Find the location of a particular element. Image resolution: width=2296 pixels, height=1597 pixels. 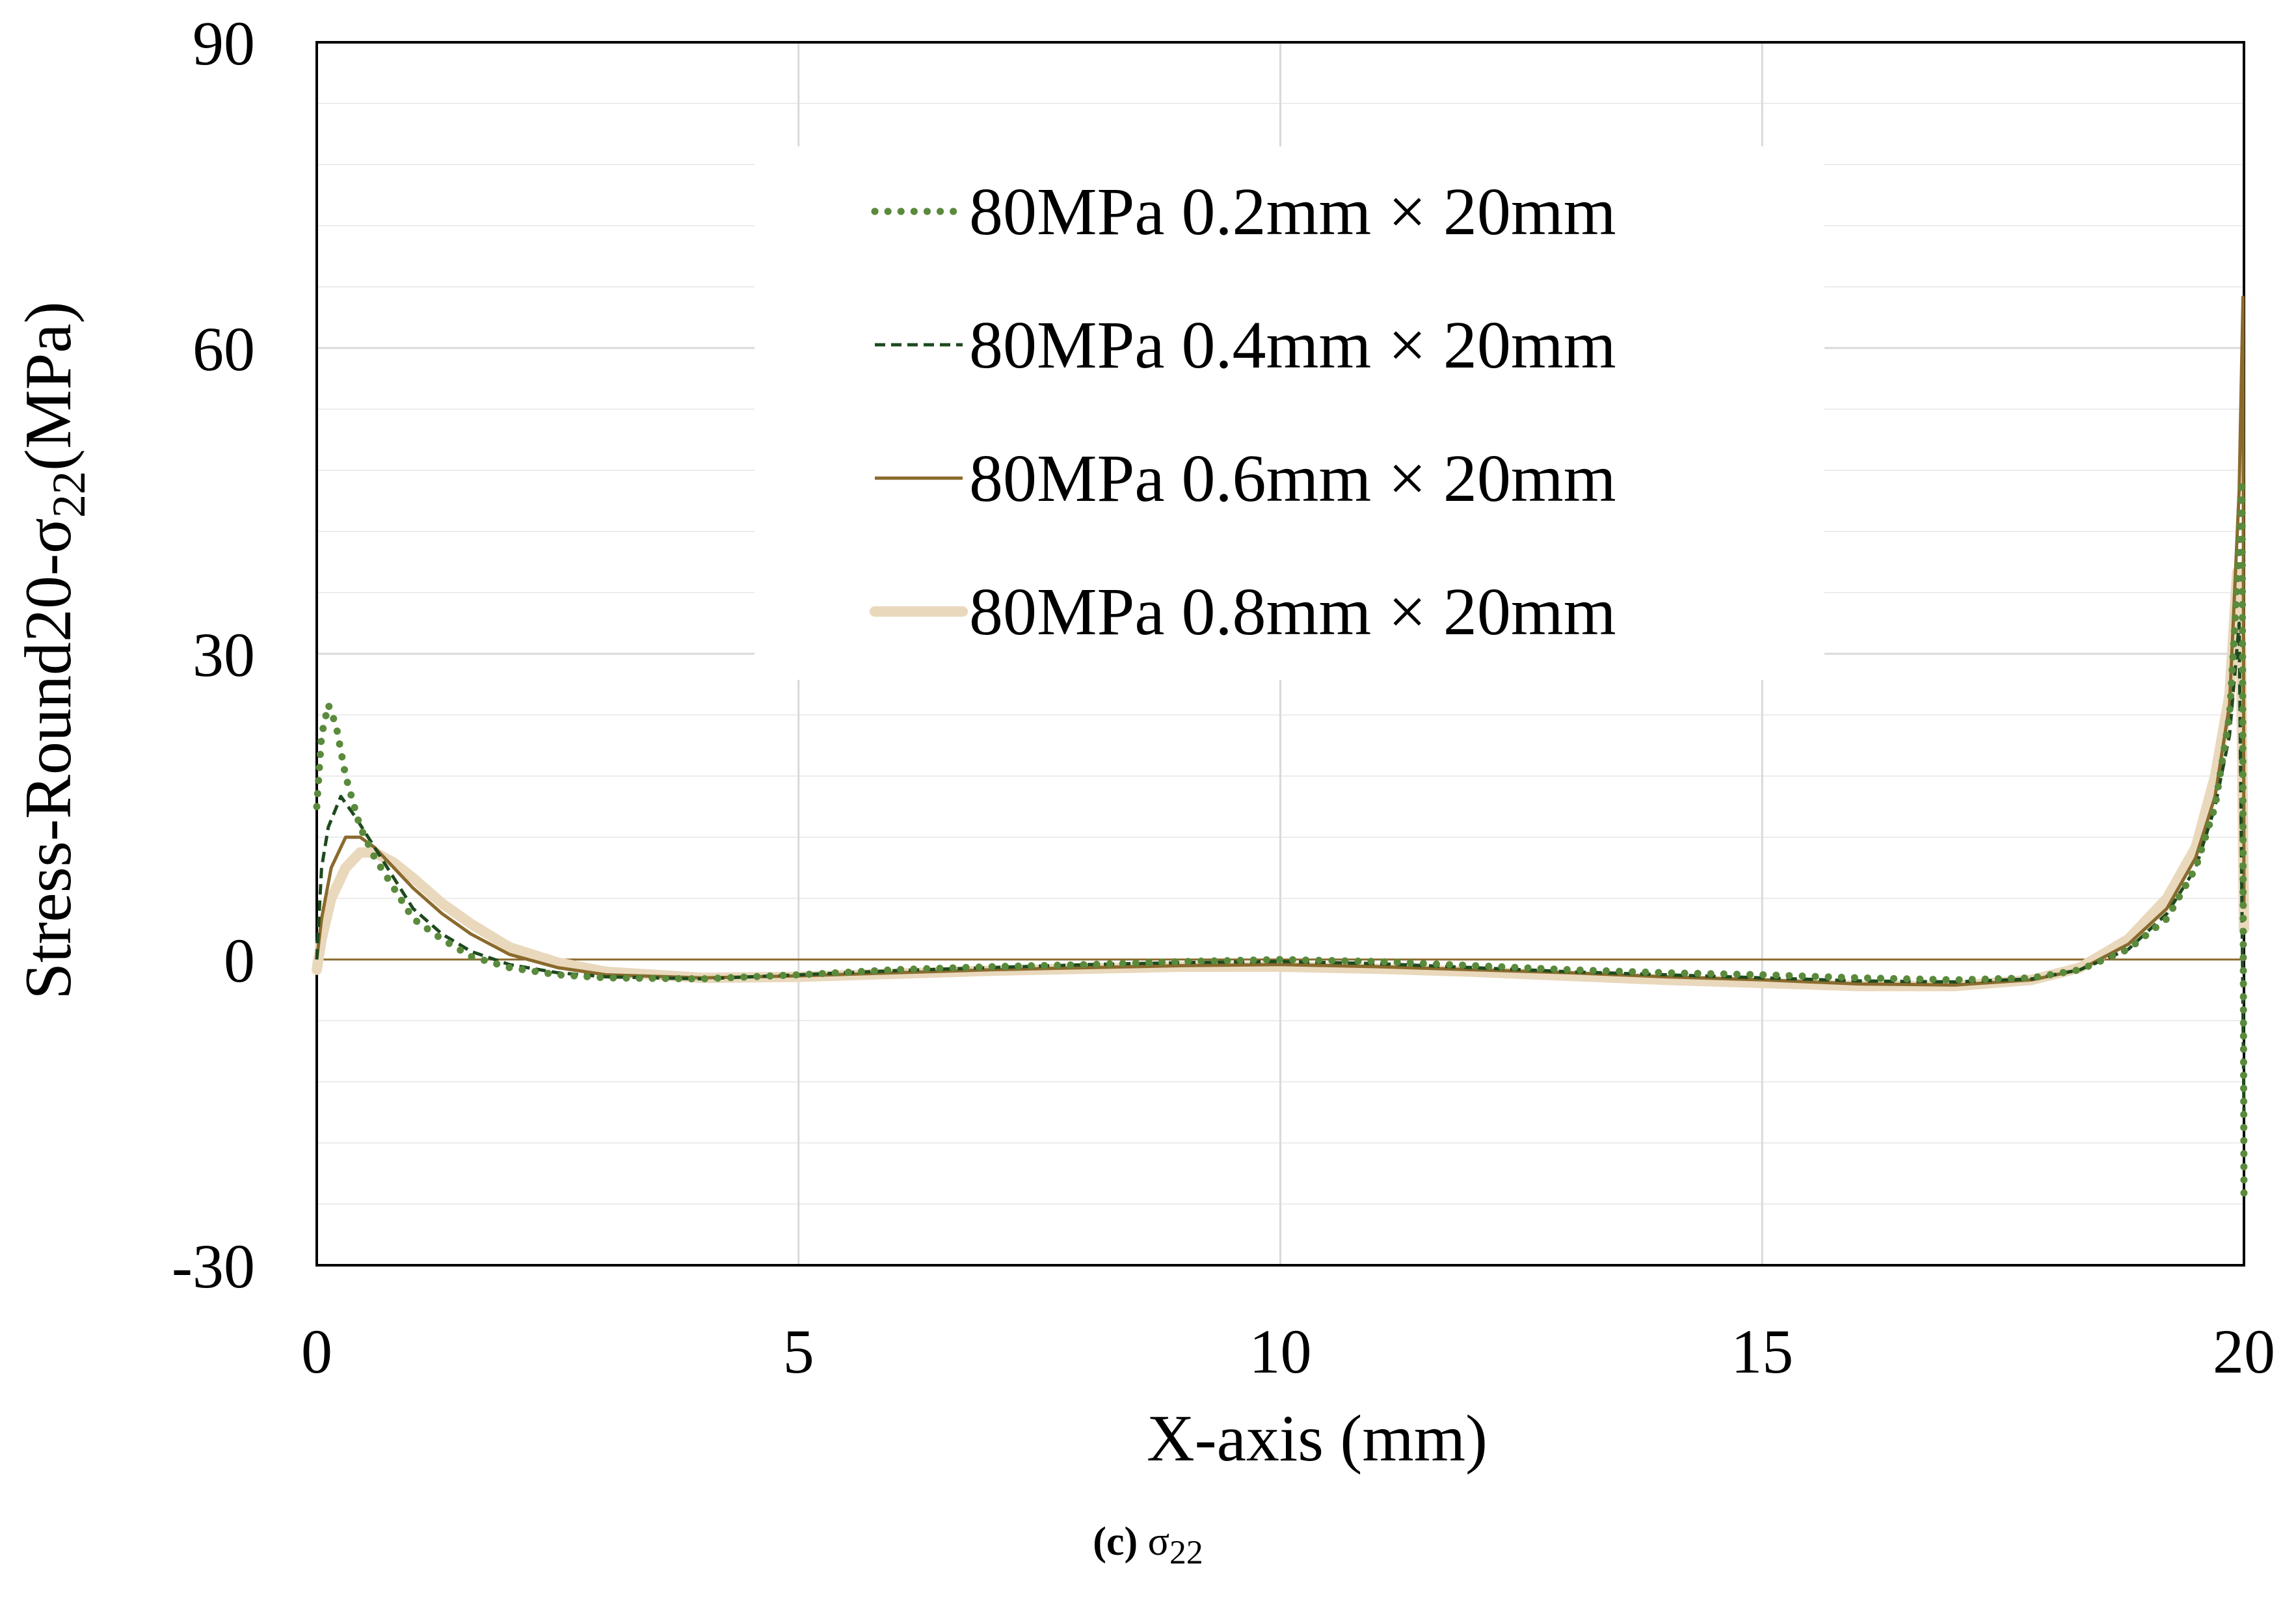

x-tick-labels: 0 5 10 15 20 is located at coordinates (1288, 1351).